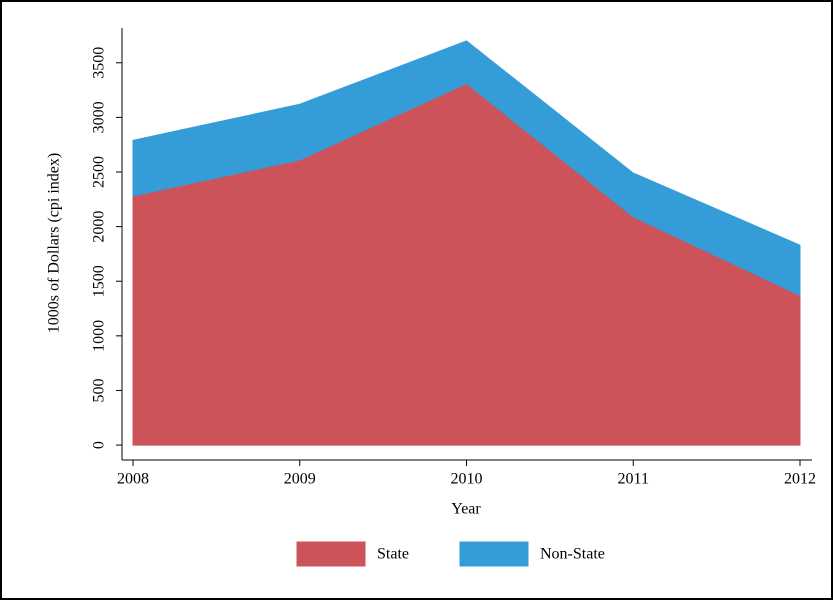 This screenshot has width=833, height=600. I want to click on y-tick-label: 1500, so click(99, 281).